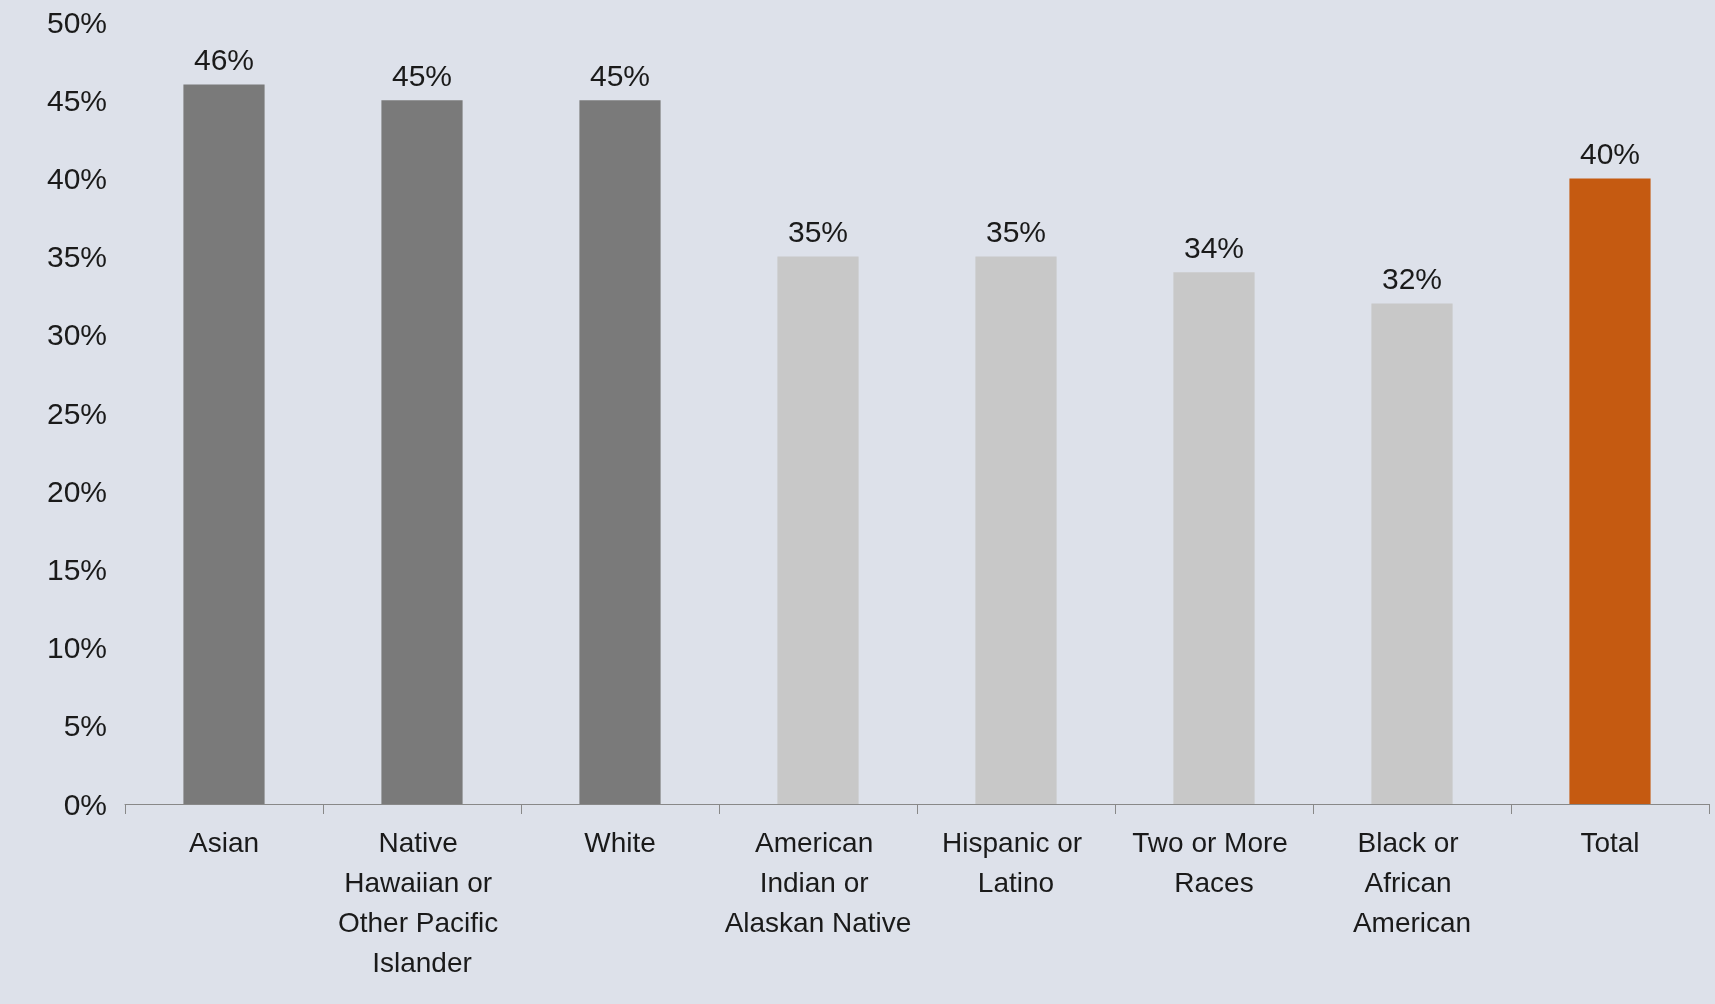 Image resolution: width=1715 pixels, height=1004 pixels. Describe the element at coordinates (818, 882) in the screenshot. I see `x-tick-label: American Indian or Alaskan Native` at that location.